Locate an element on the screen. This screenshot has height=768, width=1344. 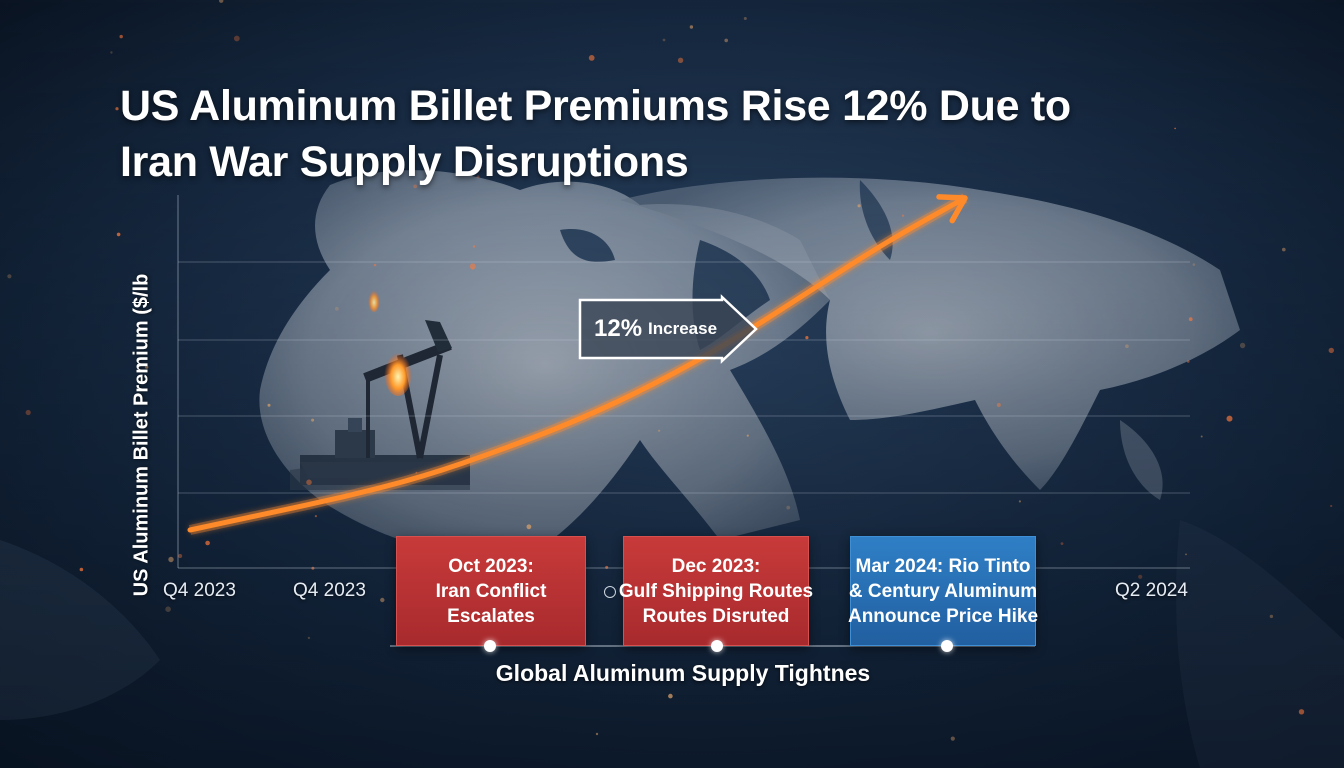
event-2-line-2: Gulf Shipping Routes is located at coordinates (716, 591).